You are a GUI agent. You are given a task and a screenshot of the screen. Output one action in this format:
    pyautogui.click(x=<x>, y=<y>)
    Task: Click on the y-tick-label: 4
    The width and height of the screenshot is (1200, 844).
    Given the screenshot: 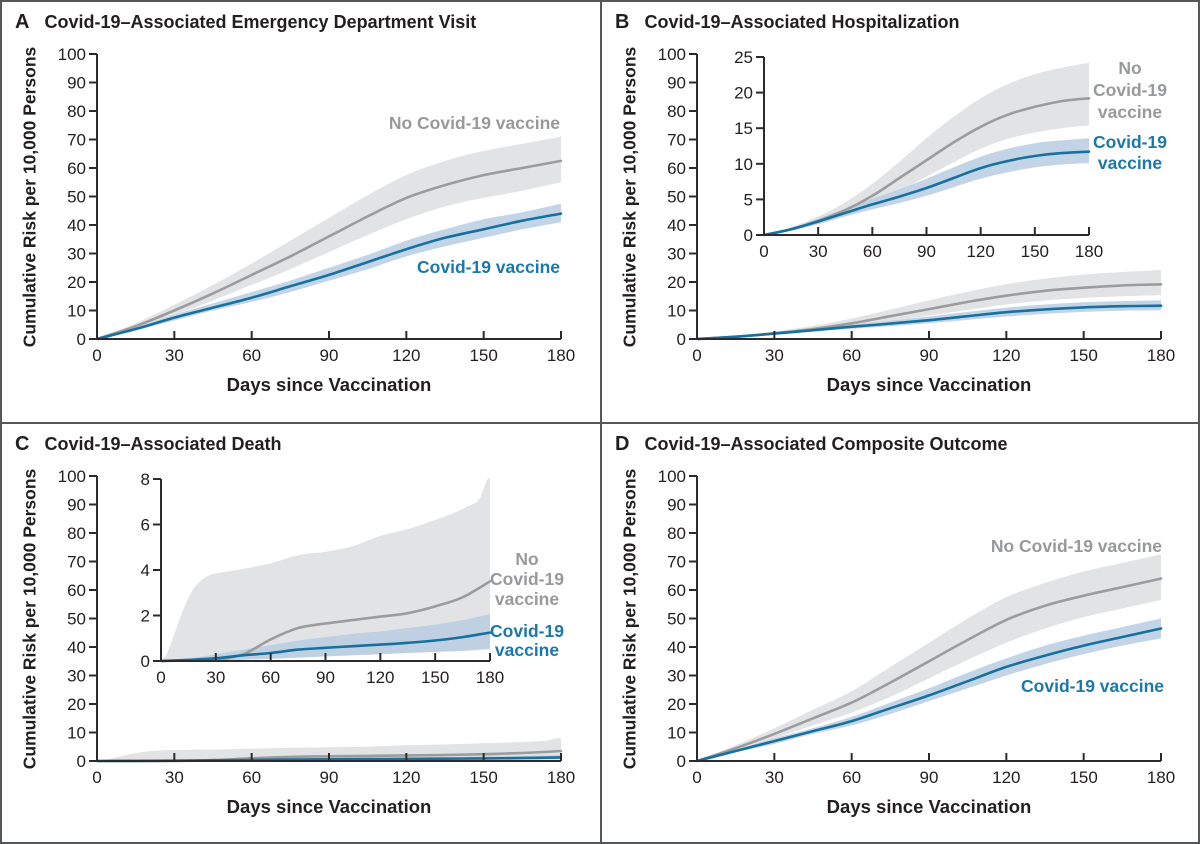 What is the action you would take?
    pyautogui.click(x=145, y=570)
    